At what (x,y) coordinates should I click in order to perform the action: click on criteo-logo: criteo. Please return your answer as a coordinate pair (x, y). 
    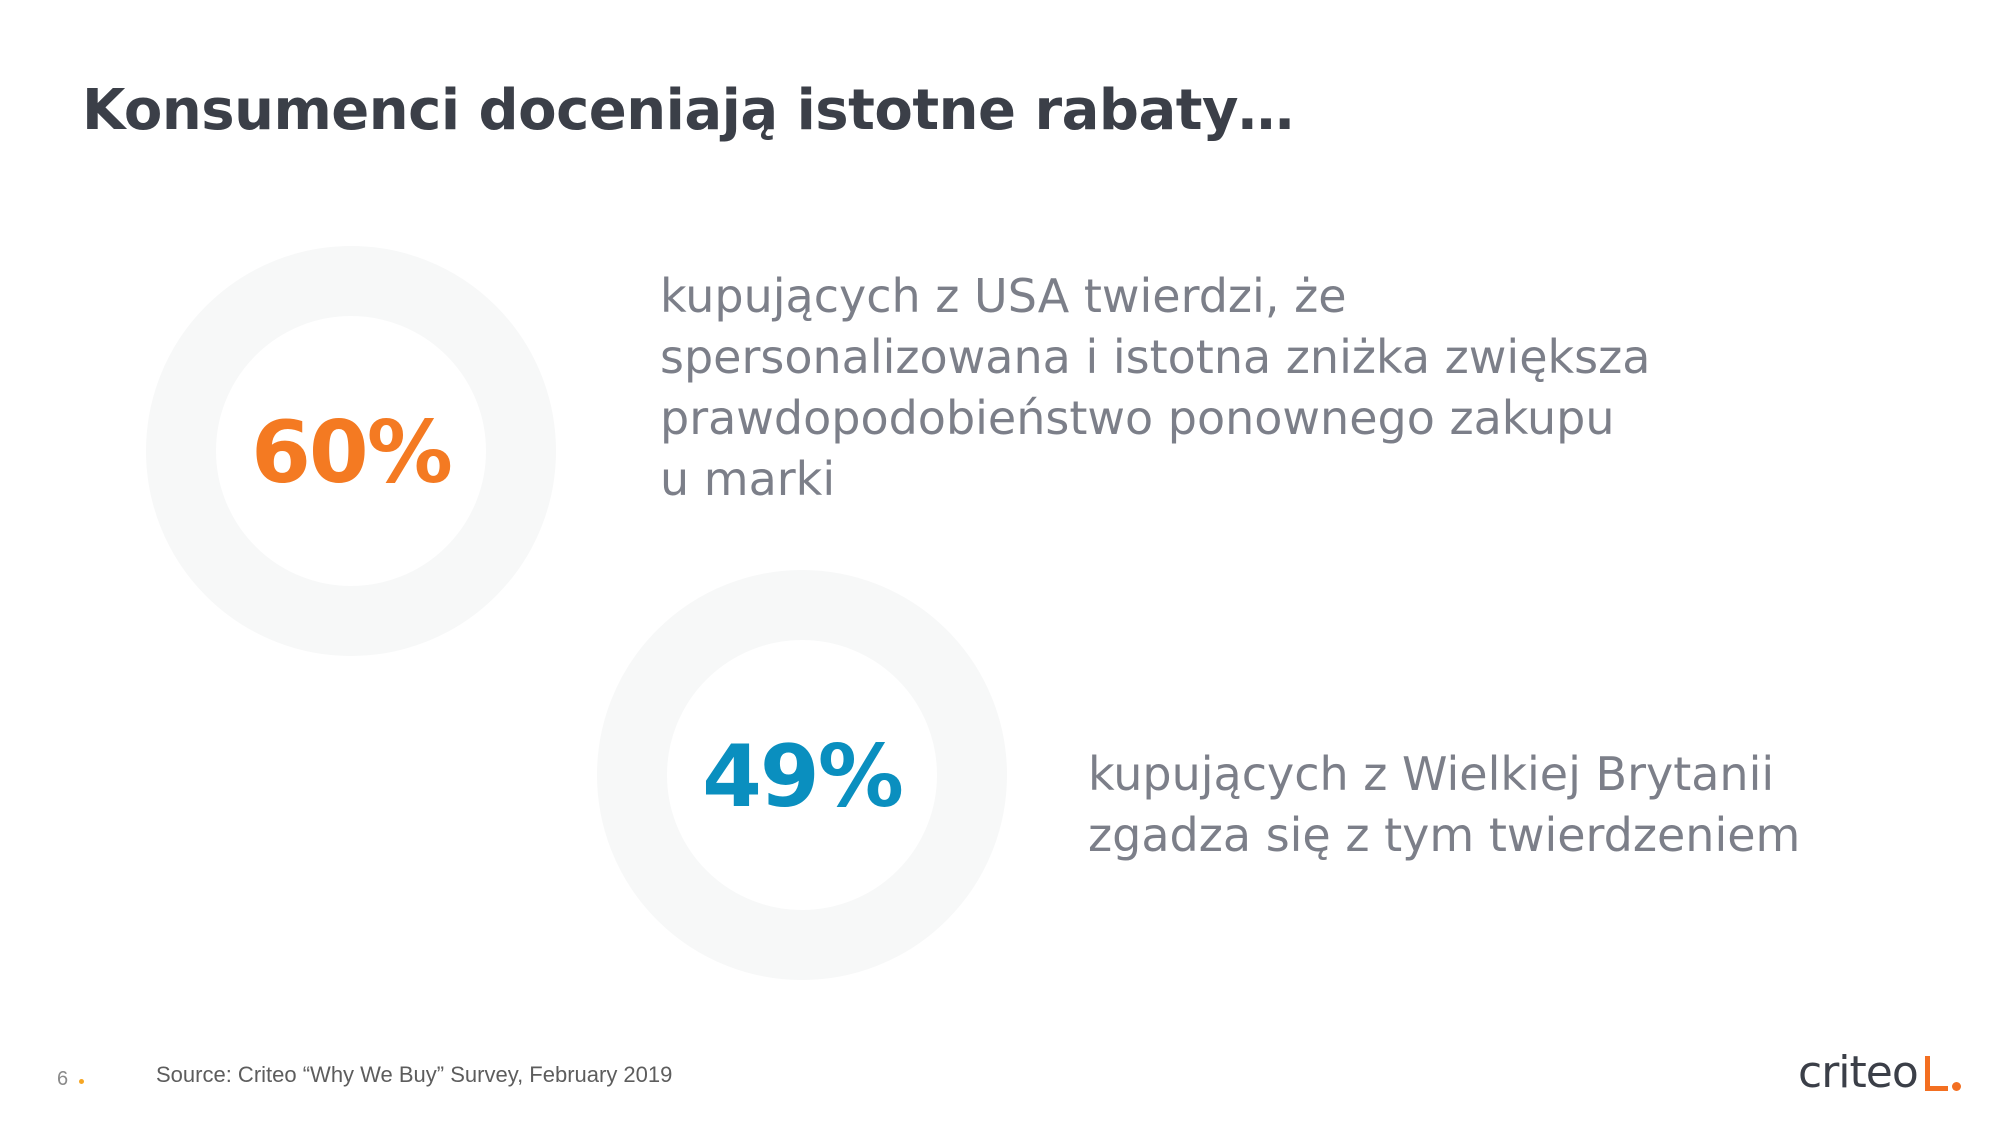
    Looking at the image, I should click on (1883, 1073).